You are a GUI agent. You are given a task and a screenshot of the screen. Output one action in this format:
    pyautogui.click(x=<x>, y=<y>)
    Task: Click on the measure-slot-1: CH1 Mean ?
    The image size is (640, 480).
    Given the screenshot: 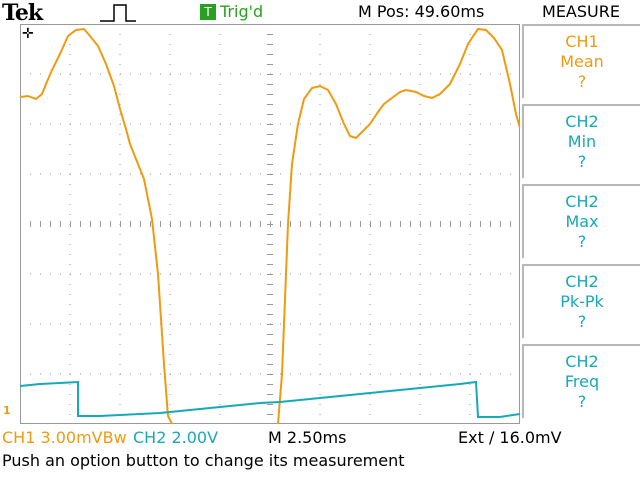 What is the action you would take?
    pyautogui.click(x=581, y=61)
    